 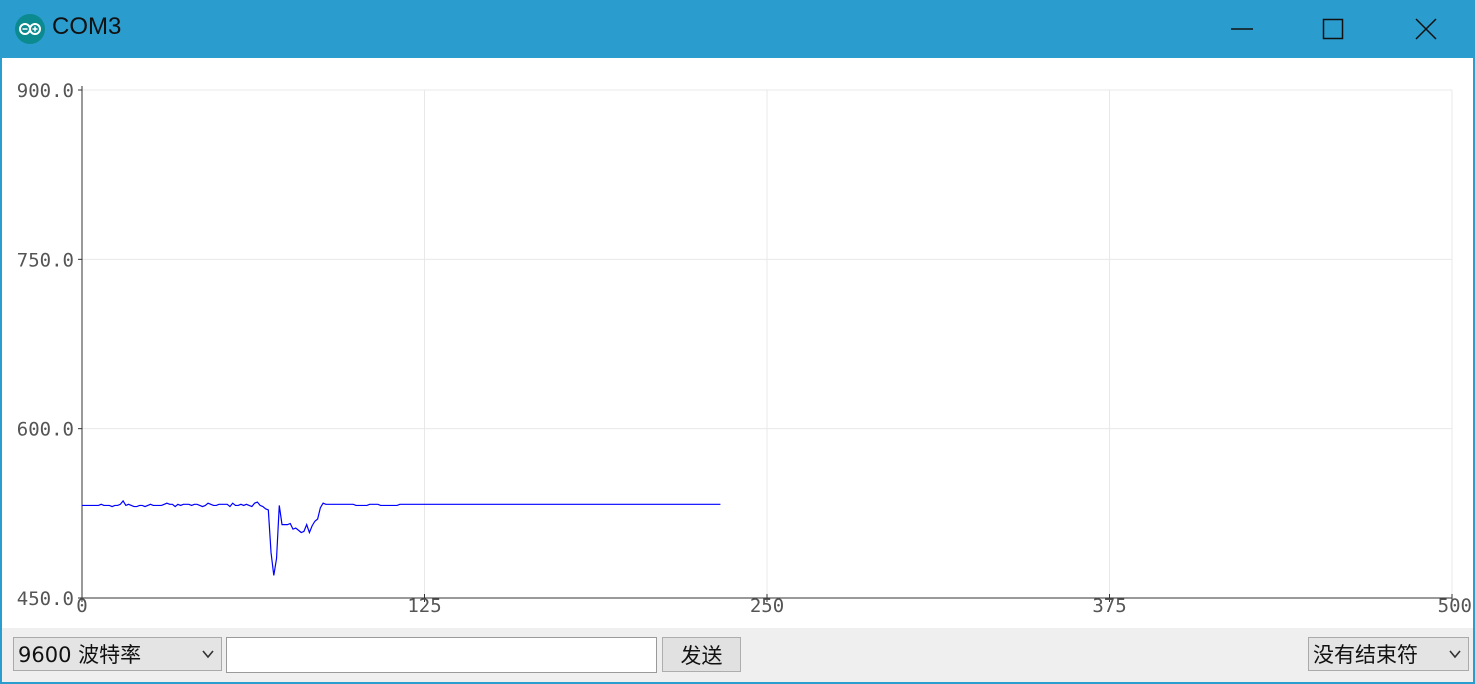 I want to click on y-tick-label: 750.0, so click(x=45, y=260).